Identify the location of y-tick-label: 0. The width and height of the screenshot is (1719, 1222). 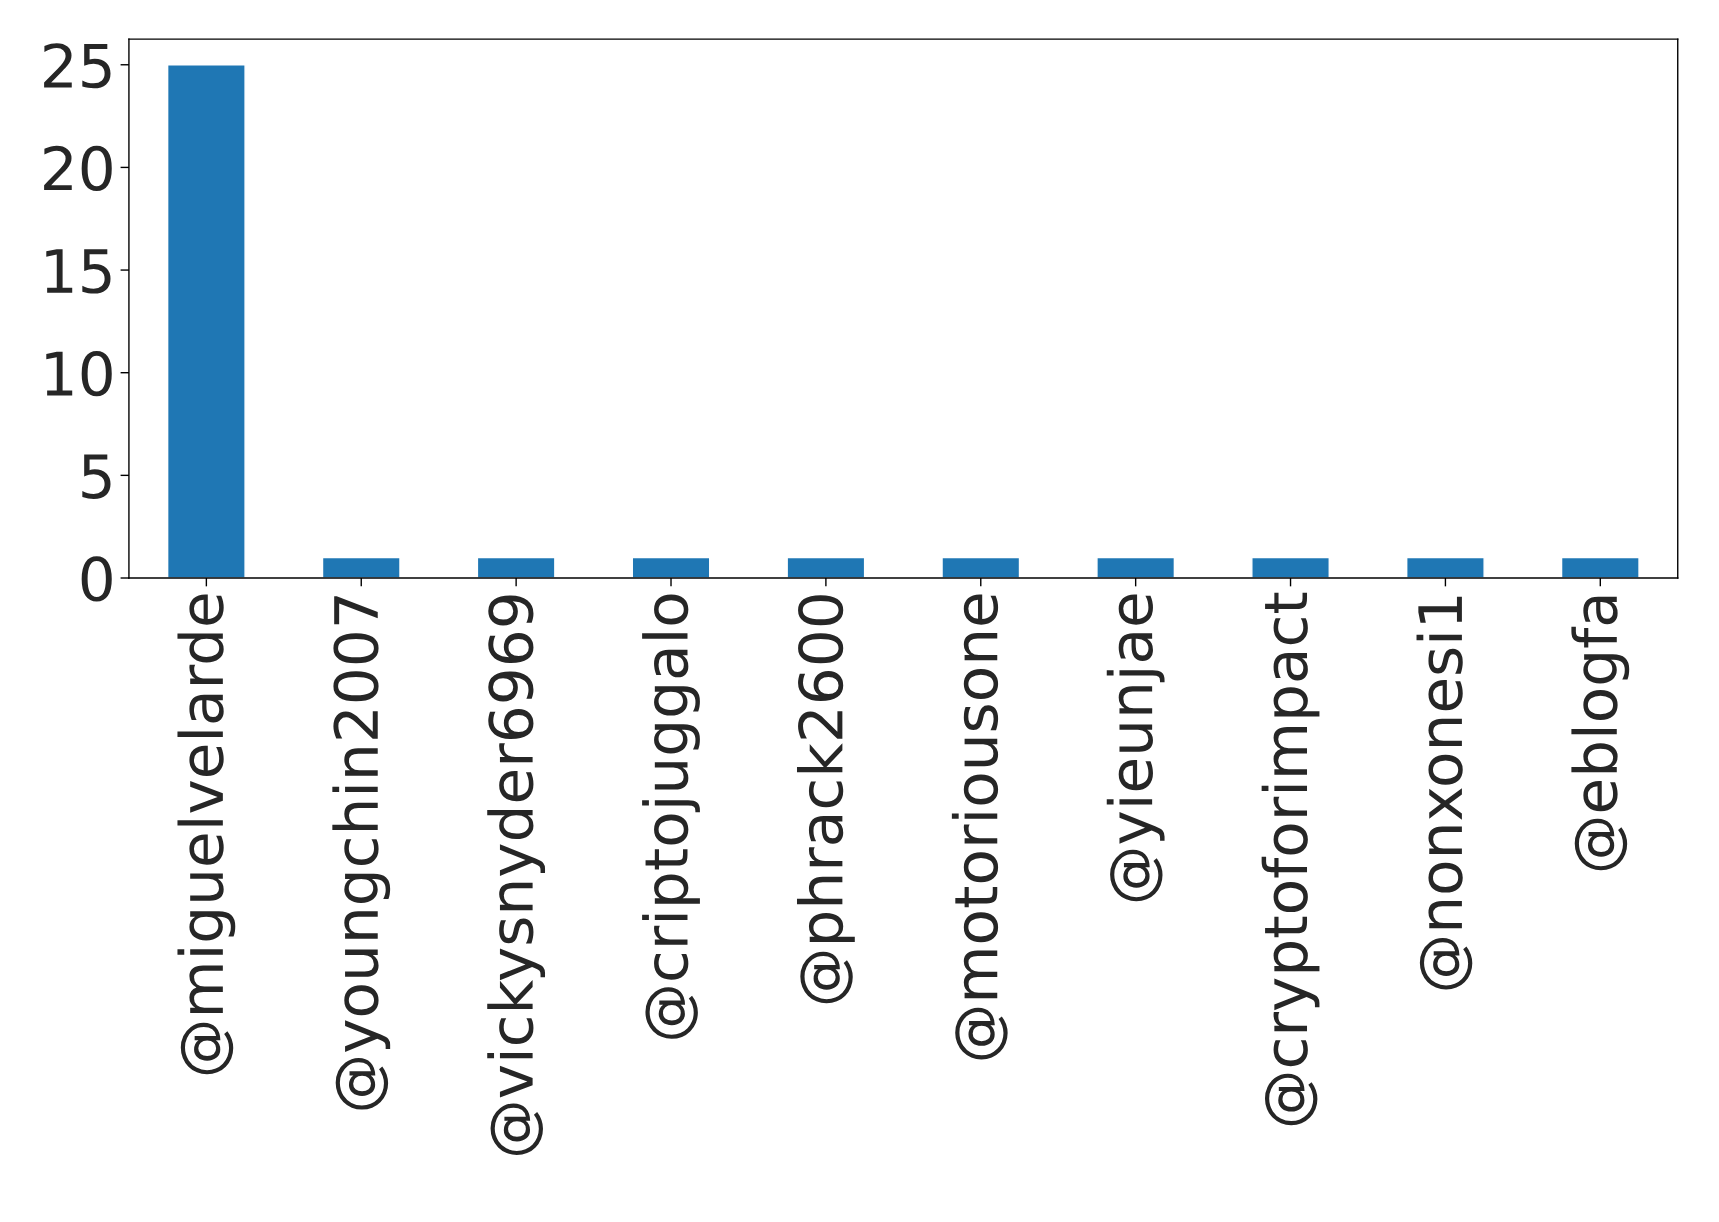
(96, 579).